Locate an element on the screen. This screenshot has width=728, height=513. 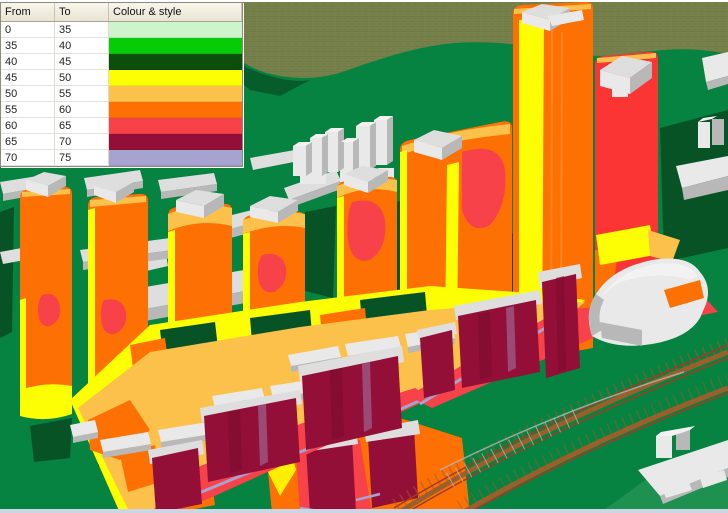
legend-to-value: 75 is located at coordinates (81, 157).